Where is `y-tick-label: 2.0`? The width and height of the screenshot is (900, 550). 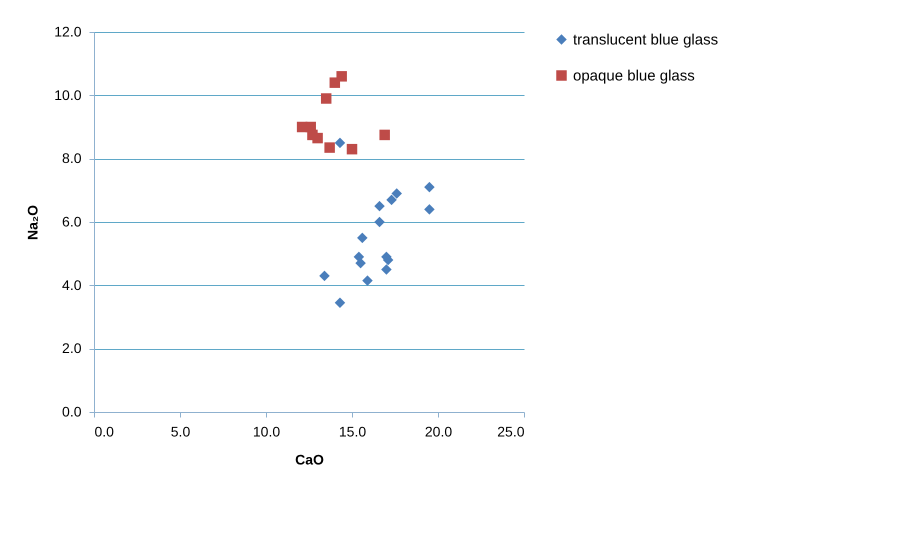
y-tick-label: 2.0 is located at coordinates (72, 348).